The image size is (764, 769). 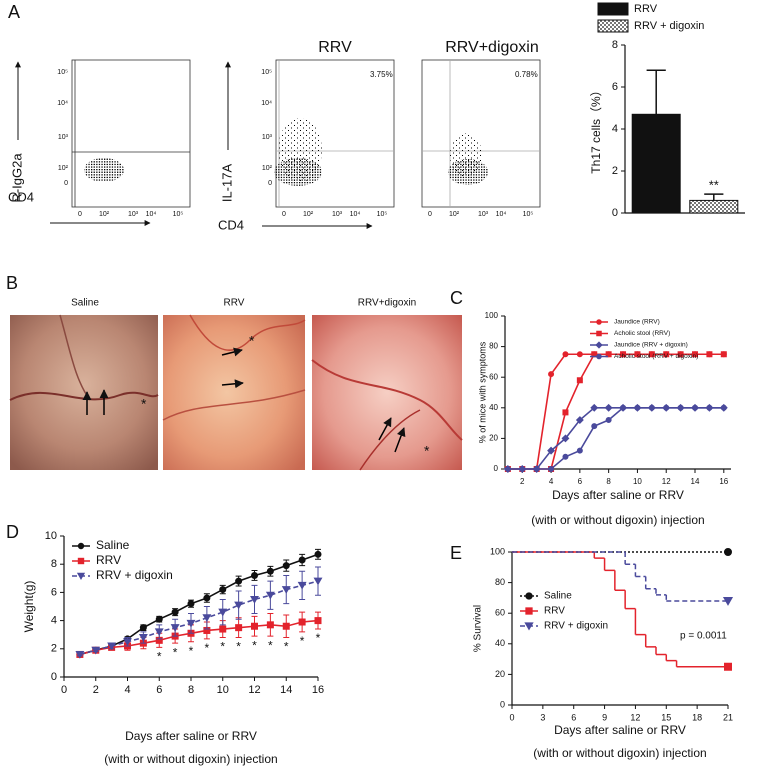 What do you see at coordinates (542, 717) in the screenshot?
I see `x-tick-label: 3` at bounding box center [542, 717].